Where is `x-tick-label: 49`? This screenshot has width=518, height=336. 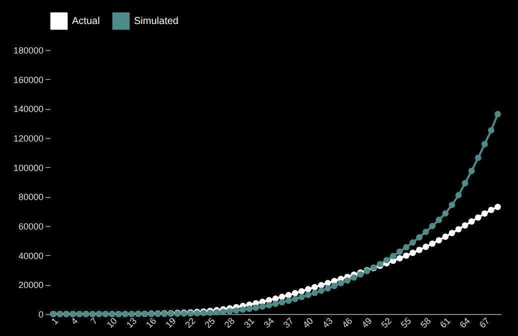 x-tick-label: 49 is located at coordinates (367, 323).